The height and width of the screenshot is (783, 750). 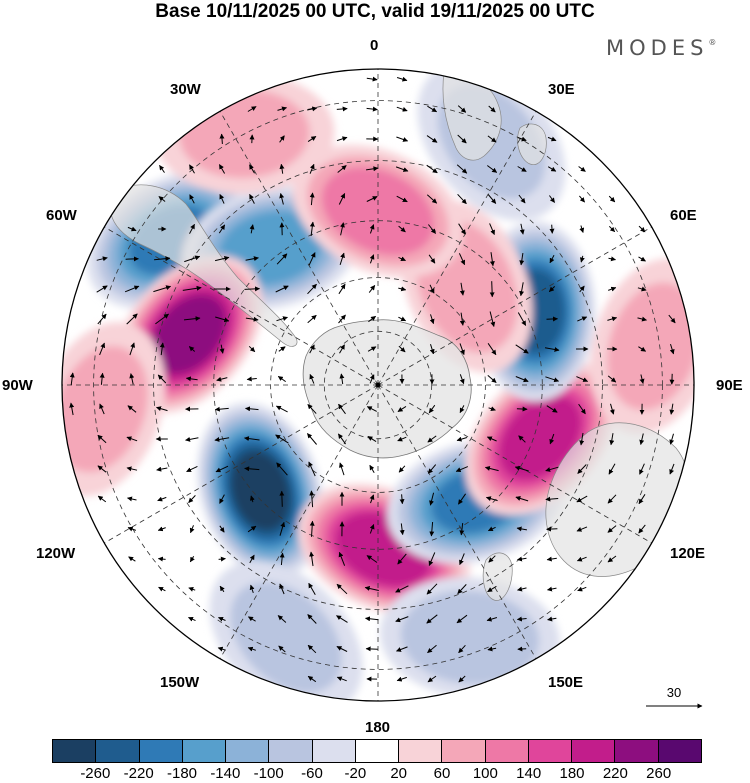 What do you see at coordinates (566, 682) in the screenshot?
I see `meridian-label-150e: 150E` at bounding box center [566, 682].